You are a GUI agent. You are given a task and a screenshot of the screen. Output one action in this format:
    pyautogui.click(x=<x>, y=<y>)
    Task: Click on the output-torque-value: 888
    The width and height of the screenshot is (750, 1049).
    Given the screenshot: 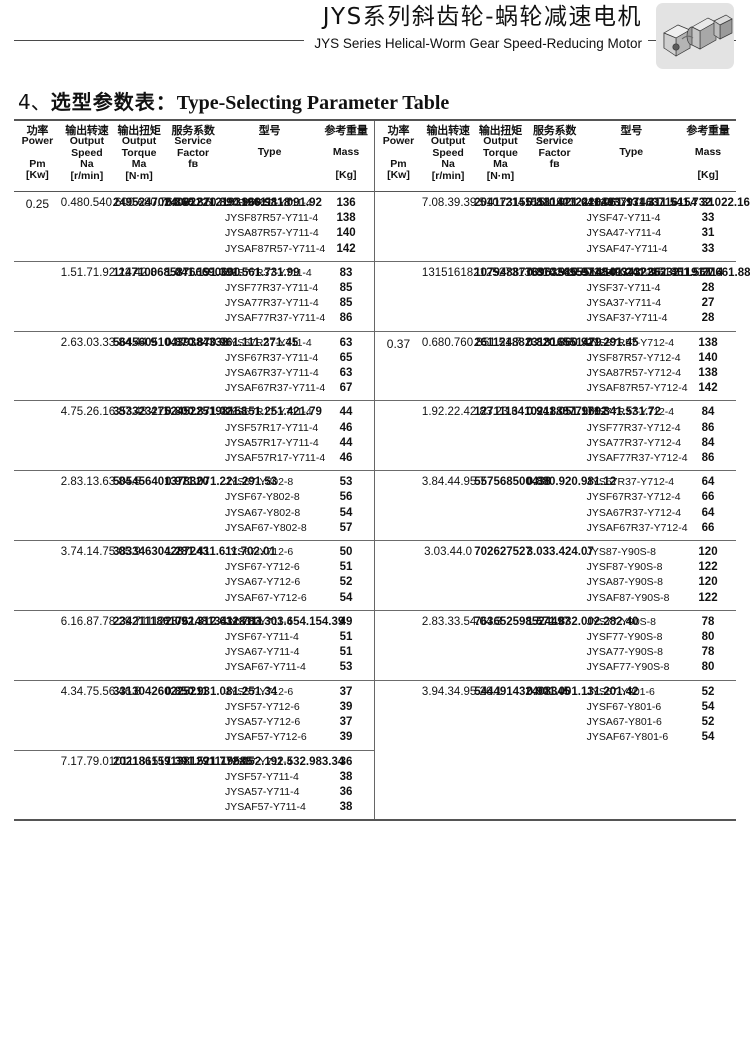 What is the action you would take?
    pyautogui.click(x=559, y=412)
    